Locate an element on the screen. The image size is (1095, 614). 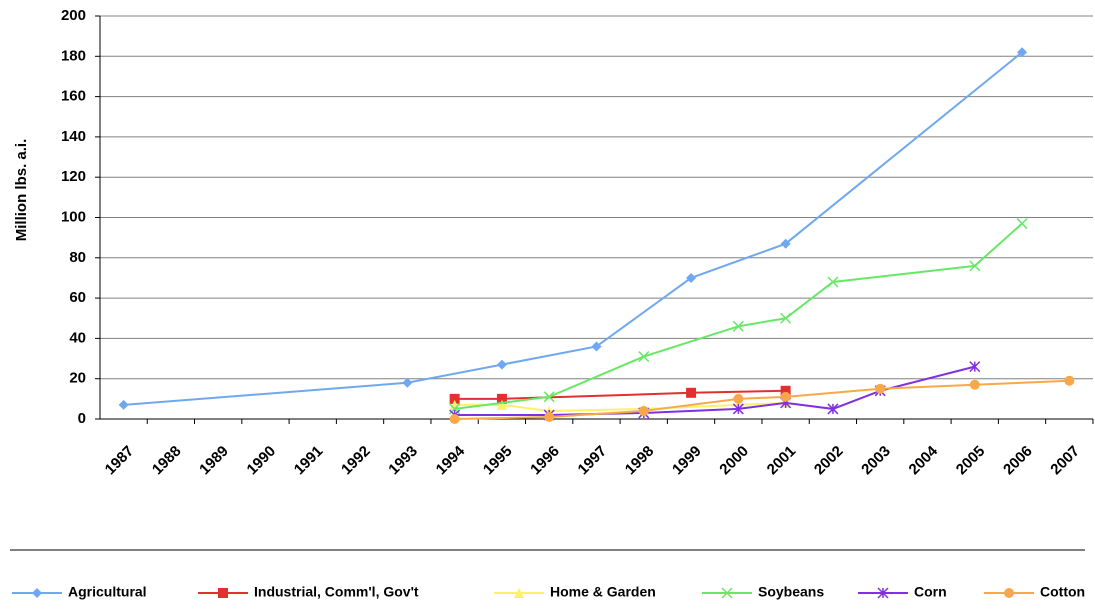
x-tick-label: 1997 is located at coordinates (593, 461).